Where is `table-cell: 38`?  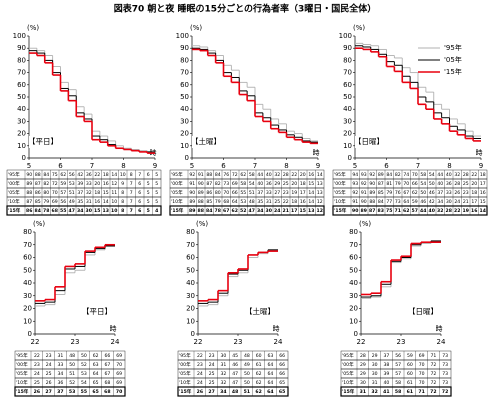
table-cell: 38 is located at coordinates (386, 365).